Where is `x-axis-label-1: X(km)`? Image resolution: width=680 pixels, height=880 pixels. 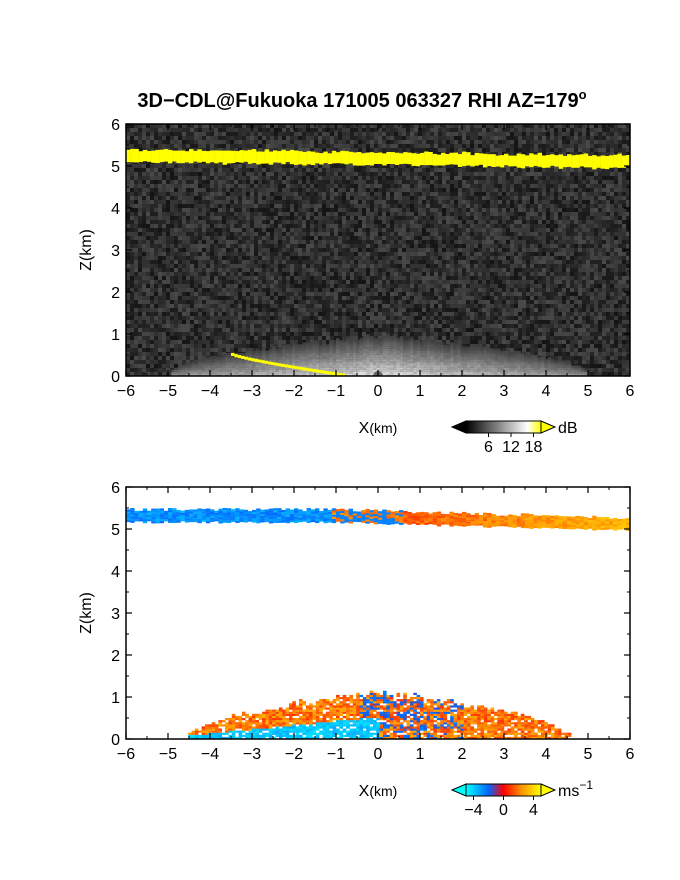 x-axis-label-1: X(km) is located at coordinates (378, 428).